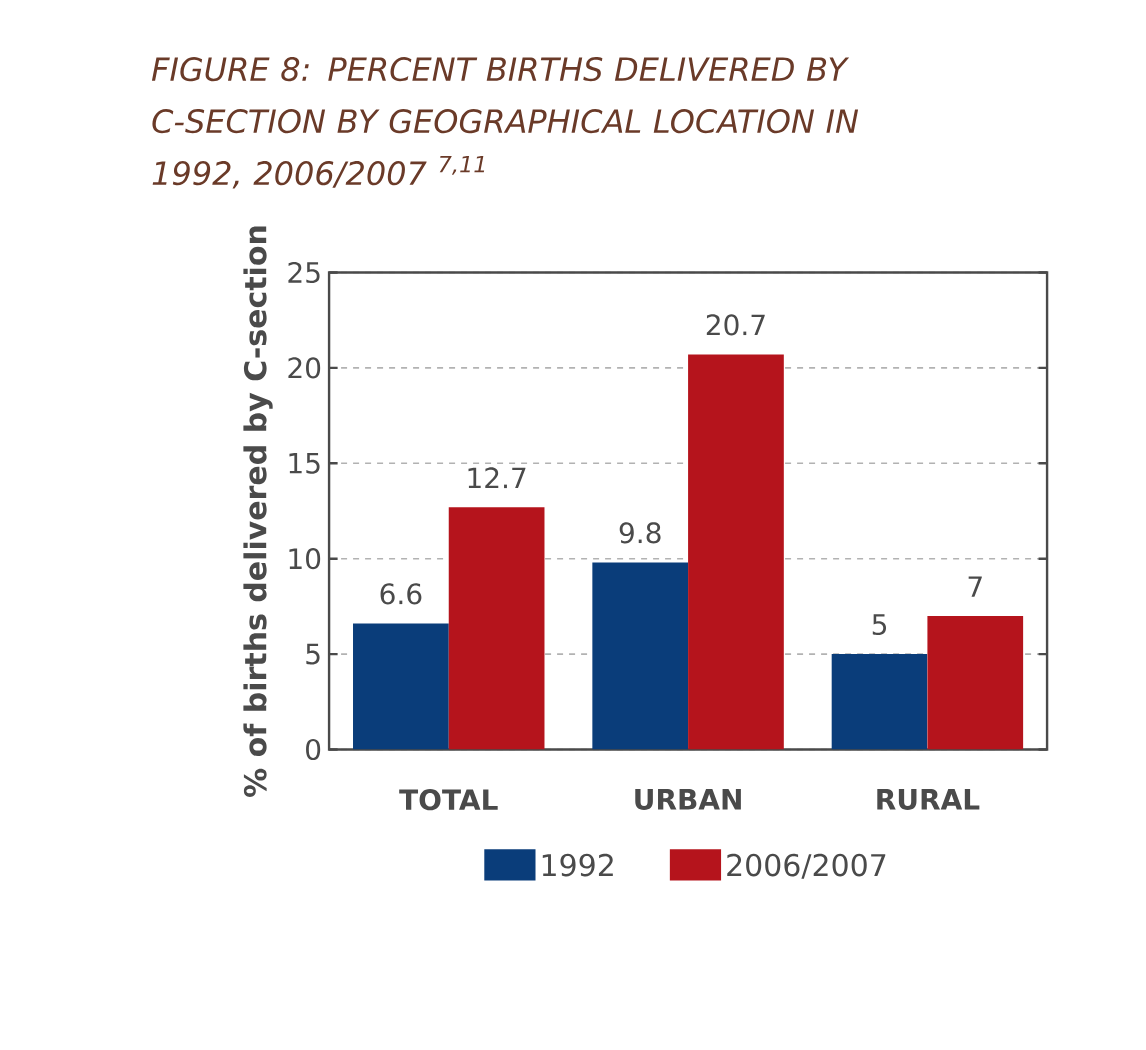  Describe the element at coordinates (304, 463) in the screenshot. I see `y-tick-label: 15` at that location.